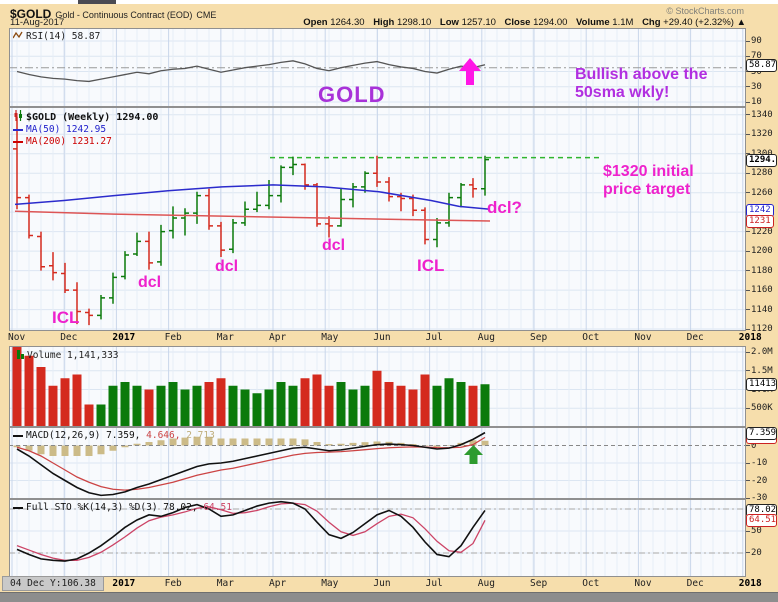 The image size is (778, 602). I want to click on price-legend: $GOLD (Weekly) 1294.00, so click(85, 116).